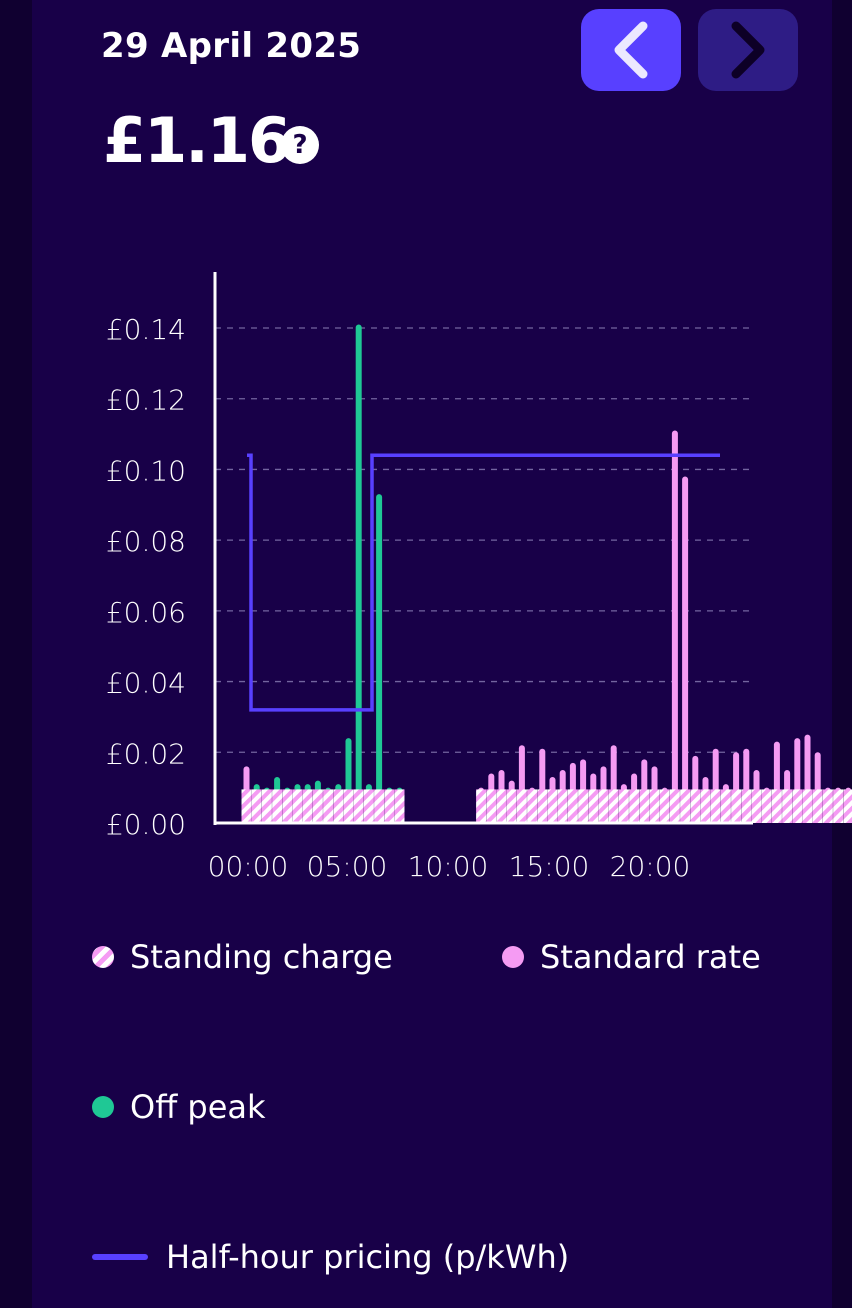 The image size is (852, 1308). I want to click on total-cost: £1.16, so click(197, 140).